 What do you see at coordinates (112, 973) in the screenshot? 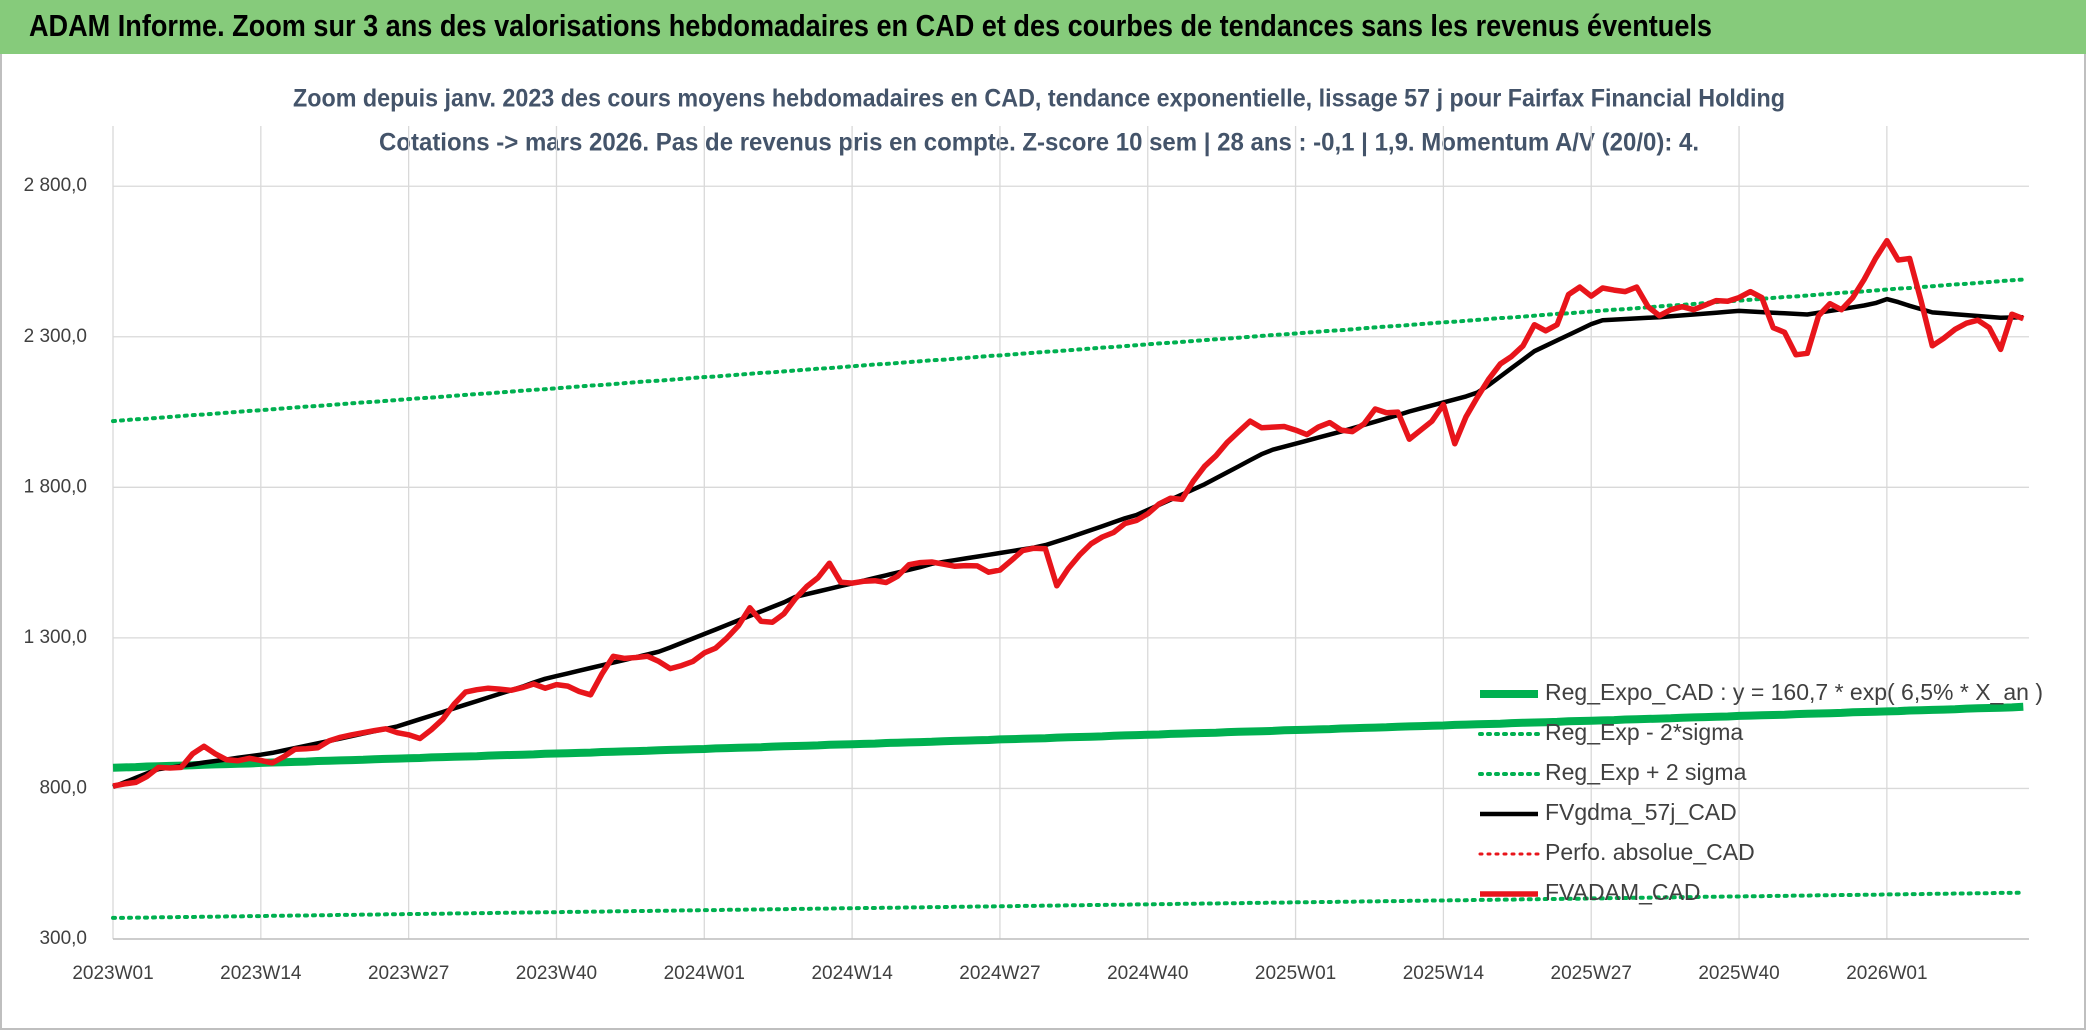
I see `x-tick-label: 2023W01` at bounding box center [112, 973].